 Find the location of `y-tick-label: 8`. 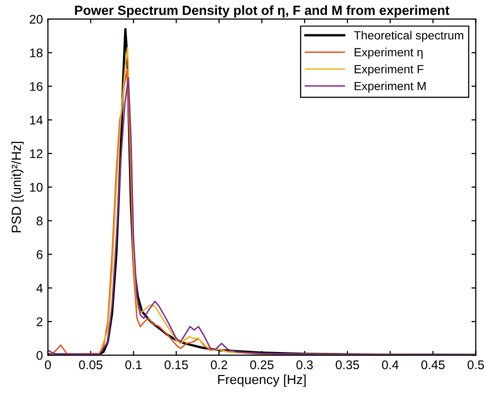

y-tick-label: 8 is located at coordinates (39, 221).